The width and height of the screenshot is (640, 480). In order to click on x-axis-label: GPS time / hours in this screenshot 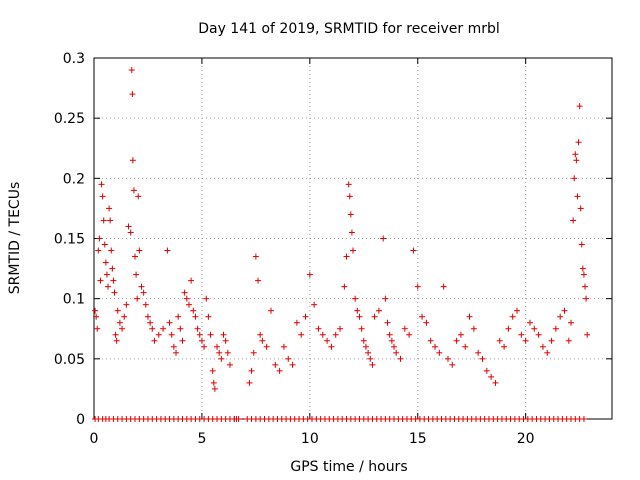, I will do `click(348, 467)`.